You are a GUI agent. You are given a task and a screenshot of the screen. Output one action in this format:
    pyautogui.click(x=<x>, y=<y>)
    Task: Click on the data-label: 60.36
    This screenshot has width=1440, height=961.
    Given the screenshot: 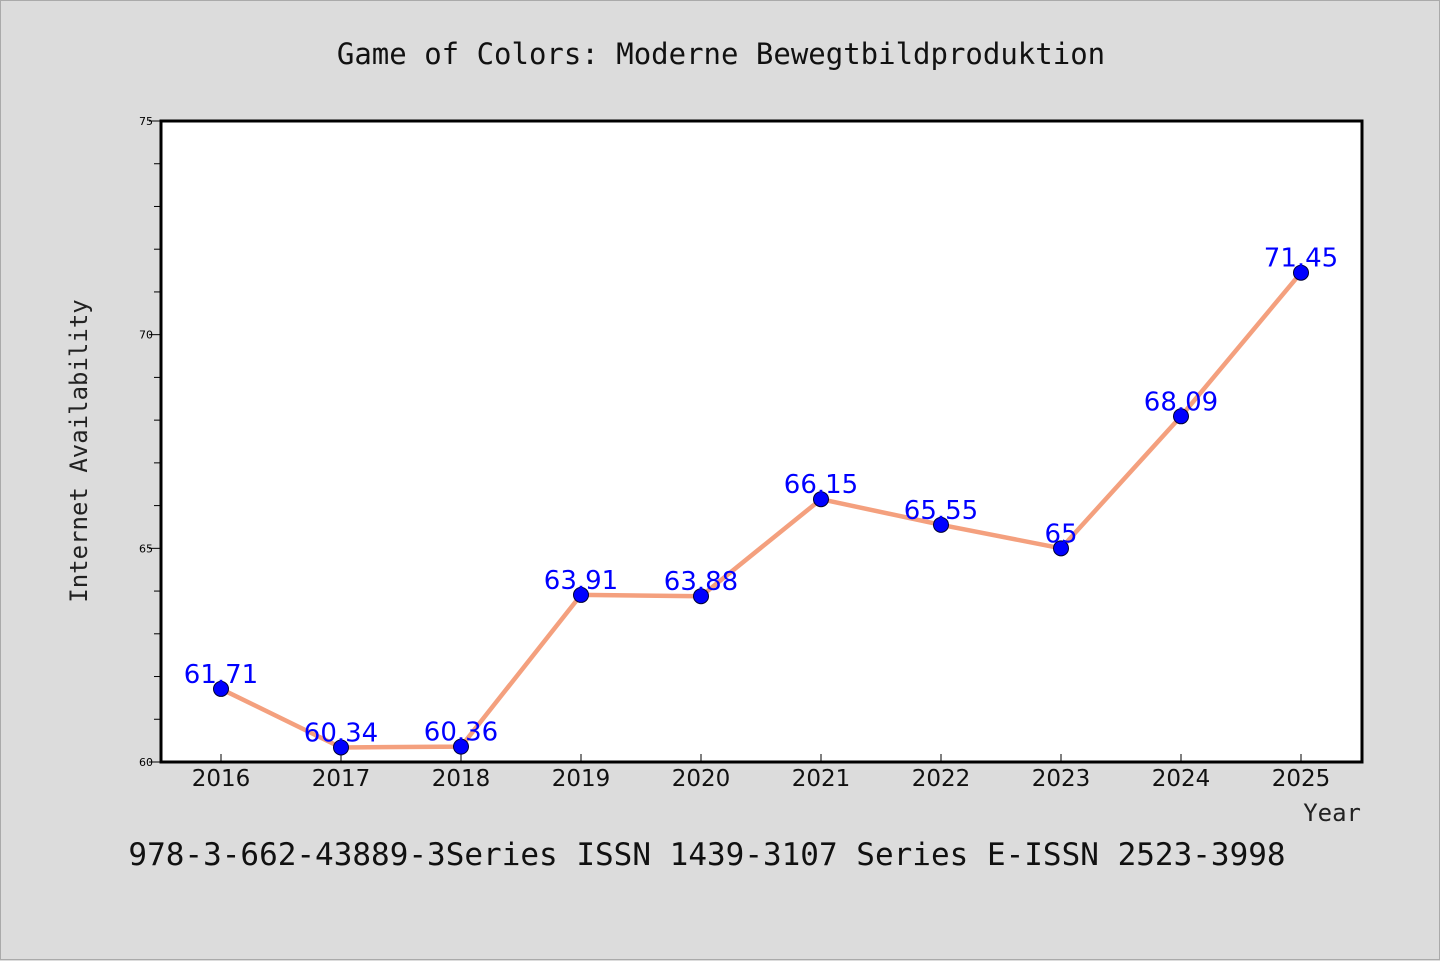 What is the action you would take?
    pyautogui.click(x=461, y=733)
    